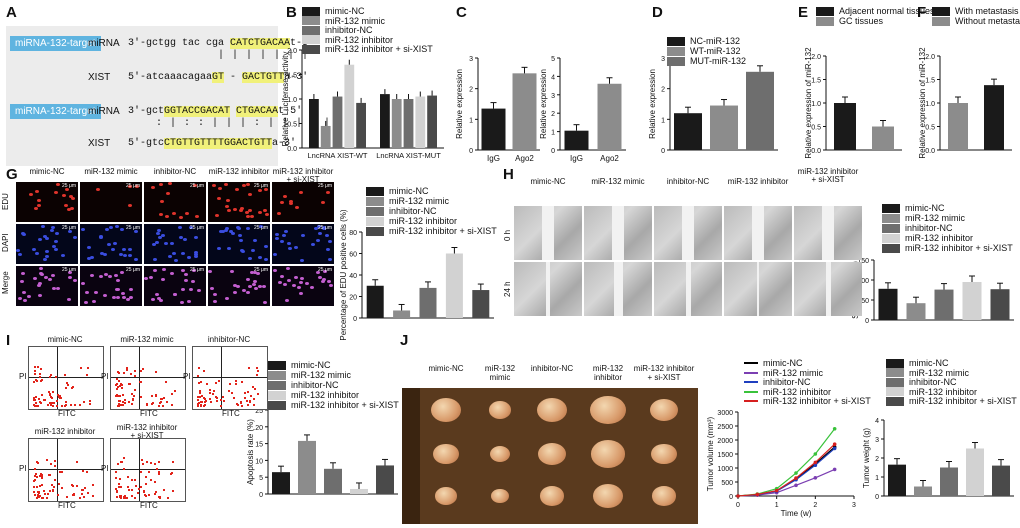 Image resolution: width=1020 pixels, height=528 pixels. I want to click on tumor, so click(552, 496).